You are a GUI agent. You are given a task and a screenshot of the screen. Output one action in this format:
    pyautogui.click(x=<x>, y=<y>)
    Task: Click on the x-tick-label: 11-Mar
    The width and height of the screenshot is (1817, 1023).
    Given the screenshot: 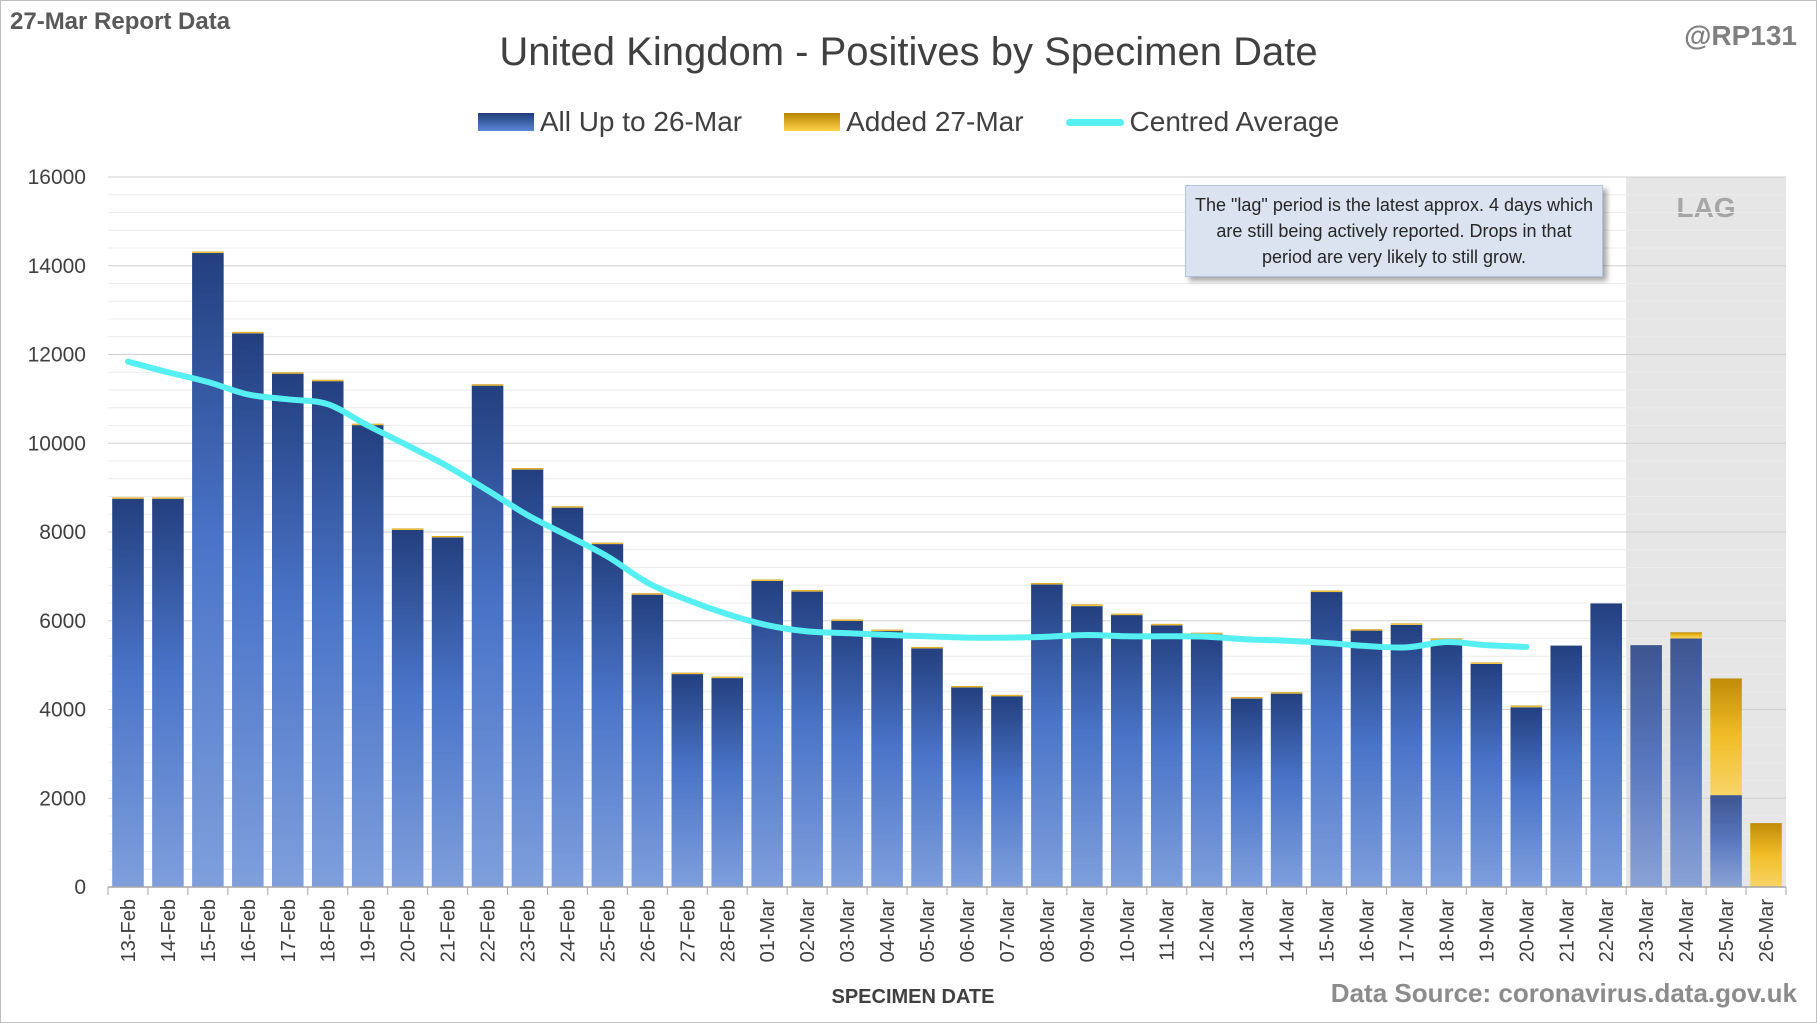 What is the action you would take?
    pyautogui.click(x=1168, y=930)
    